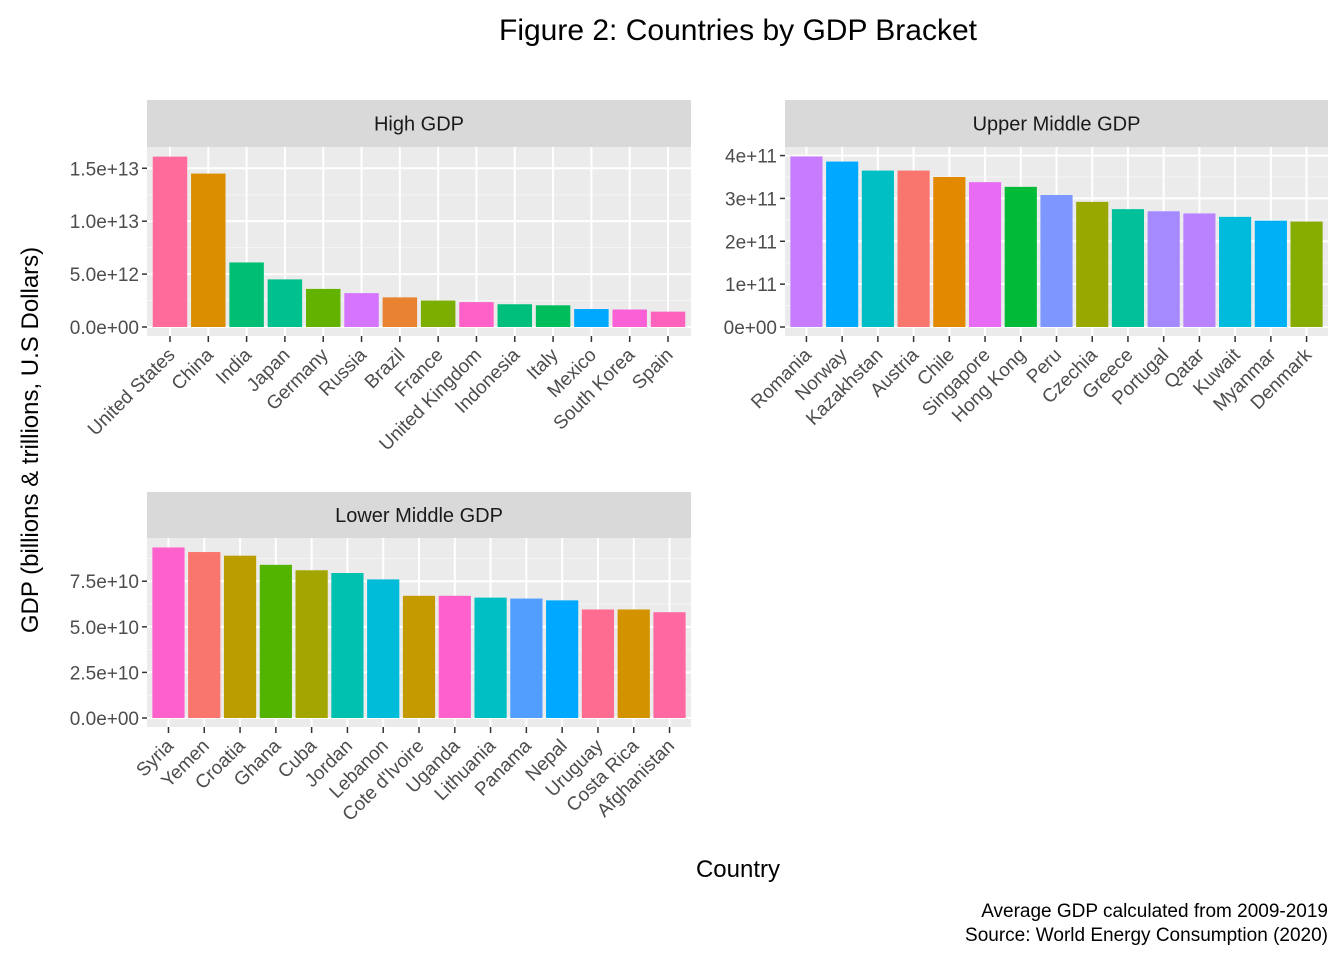 The width and height of the screenshot is (1344, 965). I want to click on figure-title: Figure 2: Countries by GDP Bracket, so click(738, 30).